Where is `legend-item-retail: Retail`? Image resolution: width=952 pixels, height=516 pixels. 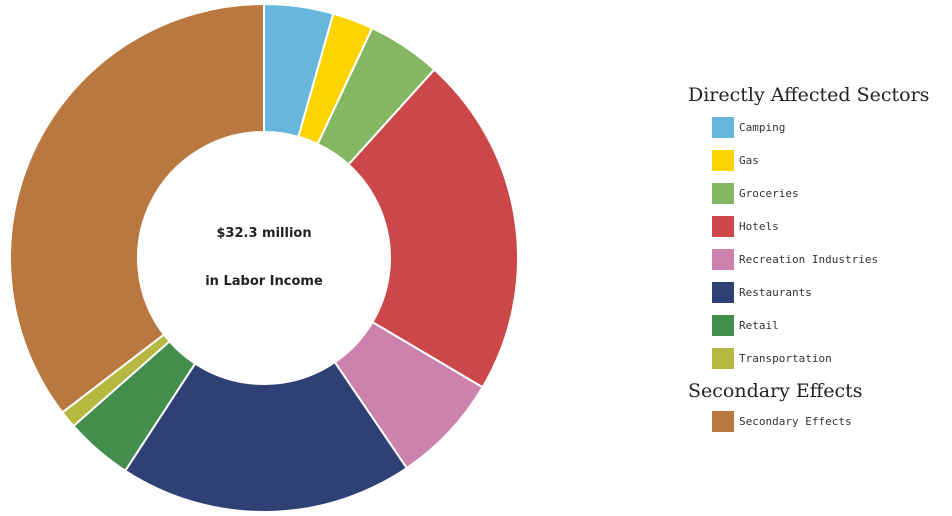 legend-item-retail: Retail is located at coordinates (832, 325).